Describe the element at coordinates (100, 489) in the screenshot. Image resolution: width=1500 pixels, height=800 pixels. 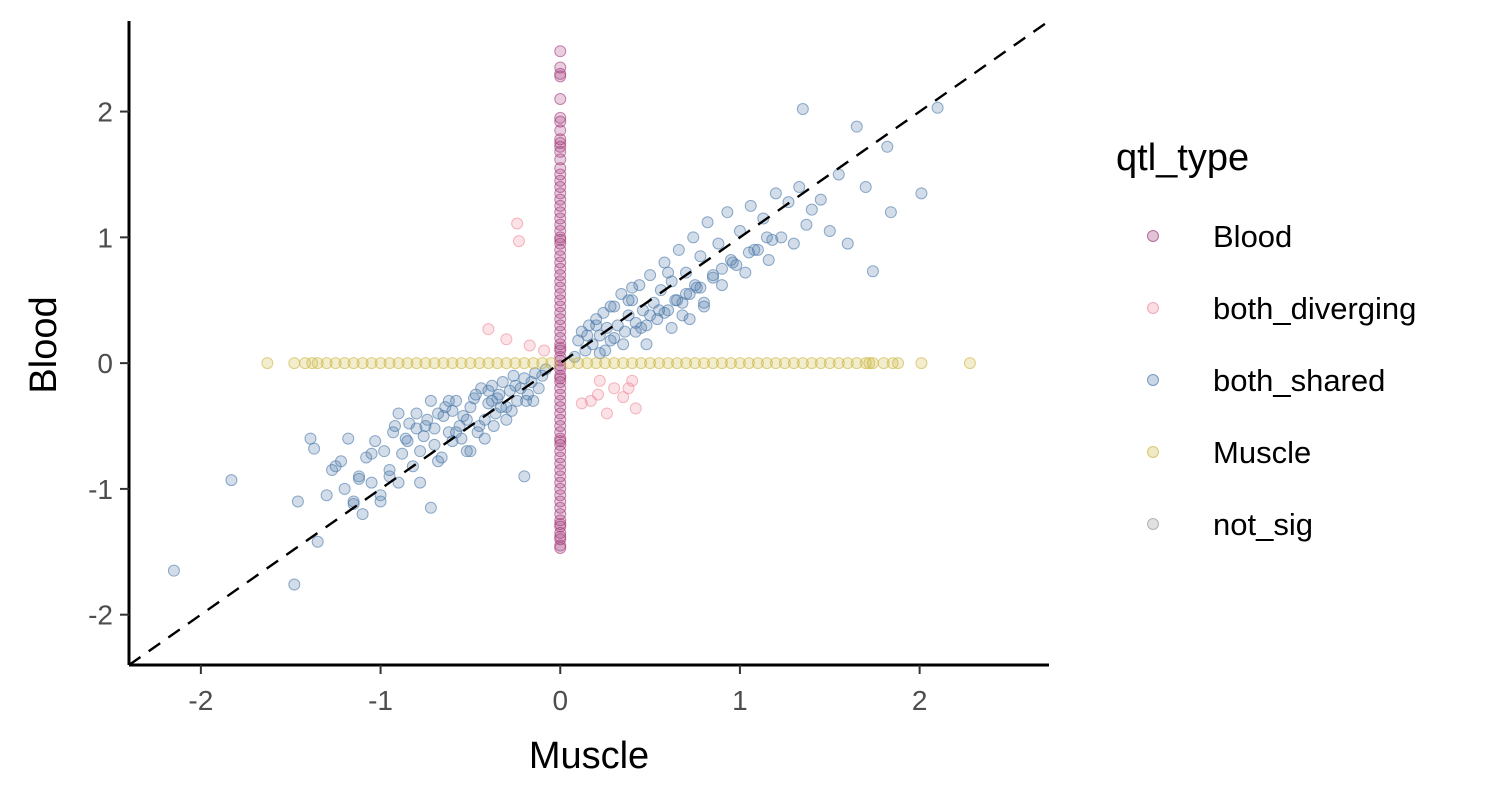
I see `y-tick-label: -1` at that location.